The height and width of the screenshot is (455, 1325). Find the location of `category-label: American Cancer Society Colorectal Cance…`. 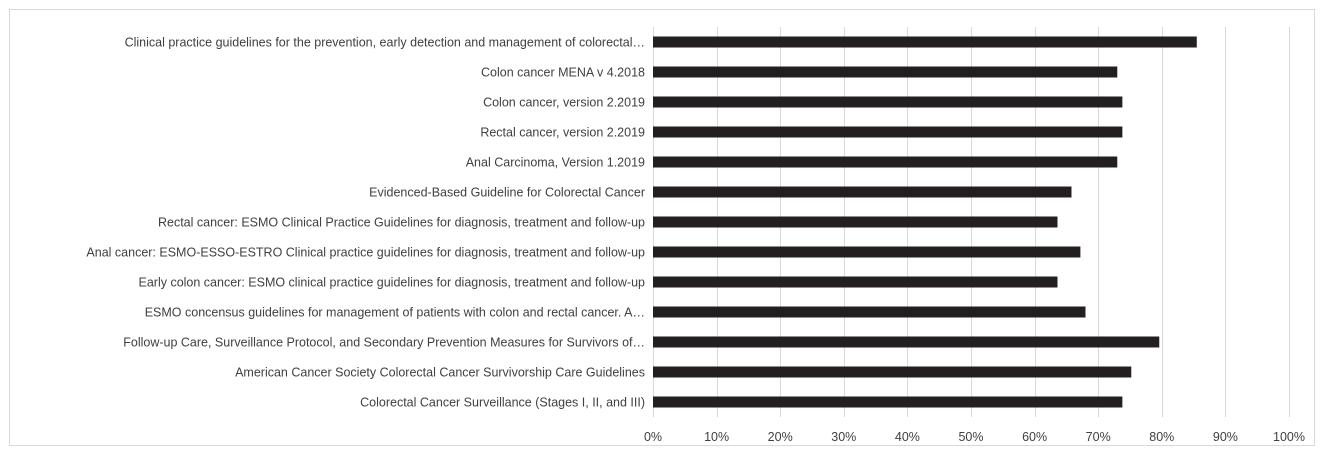

category-label: American Cancer Society Colorectal Cance… is located at coordinates (440, 373).